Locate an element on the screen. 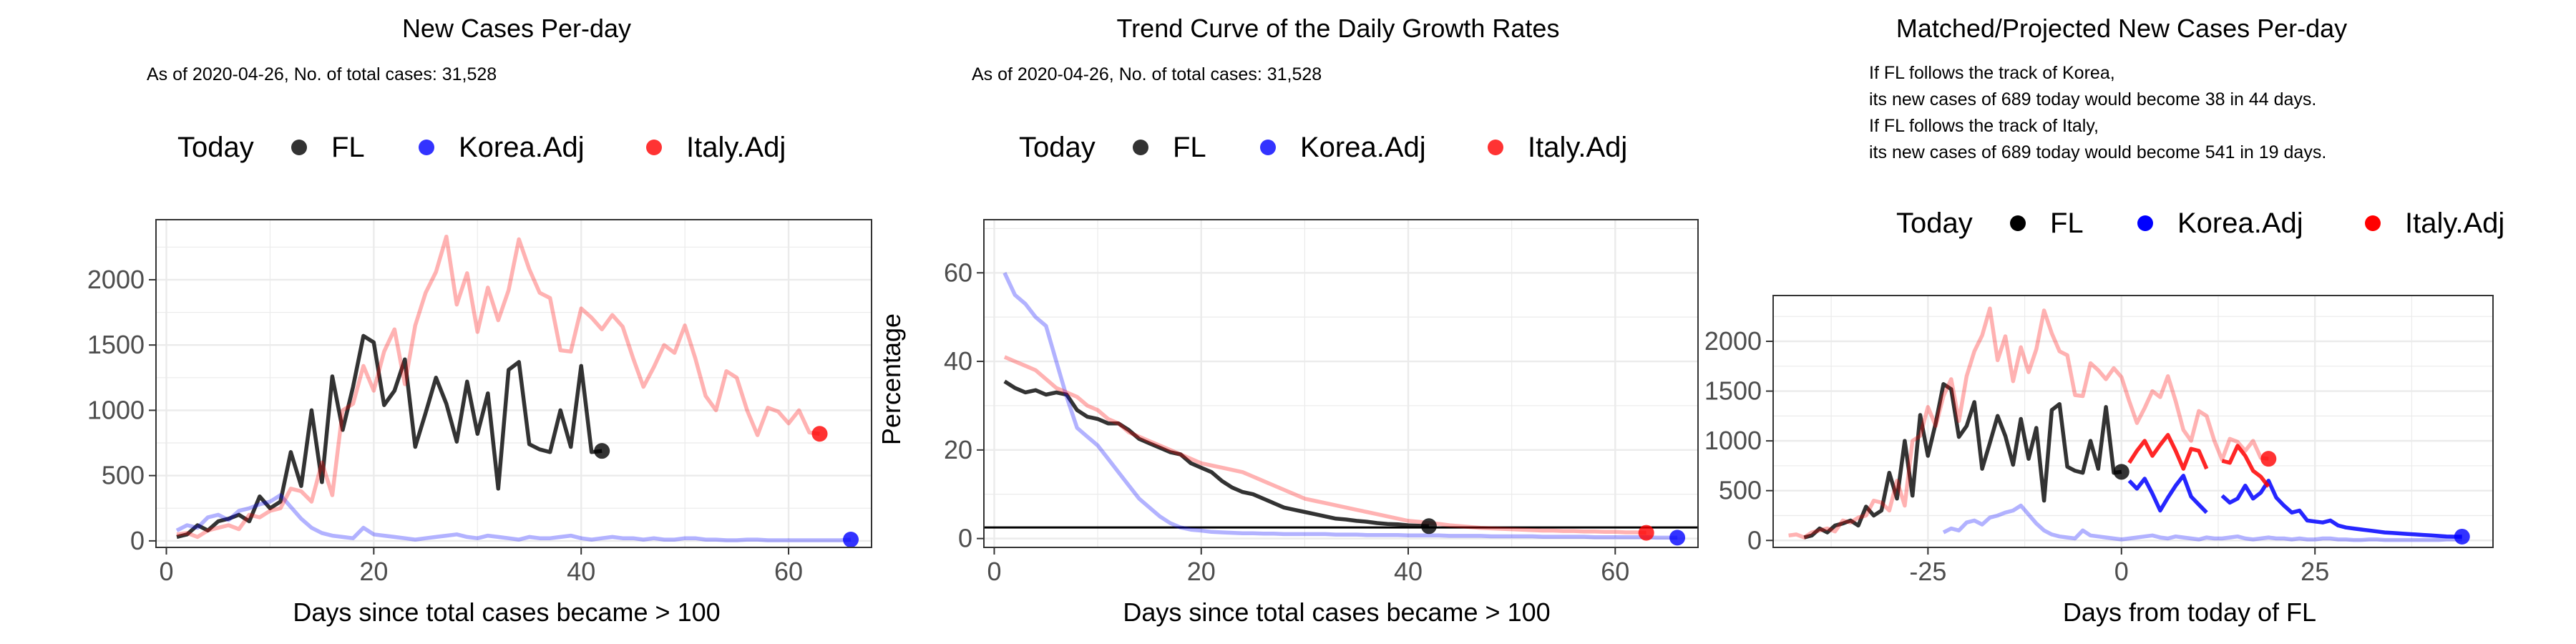 Image resolution: width=2576 pixels, height=644 pixels. panel-3-x-axis-label: Days from today of FL is located at coordinates (2189, 612).